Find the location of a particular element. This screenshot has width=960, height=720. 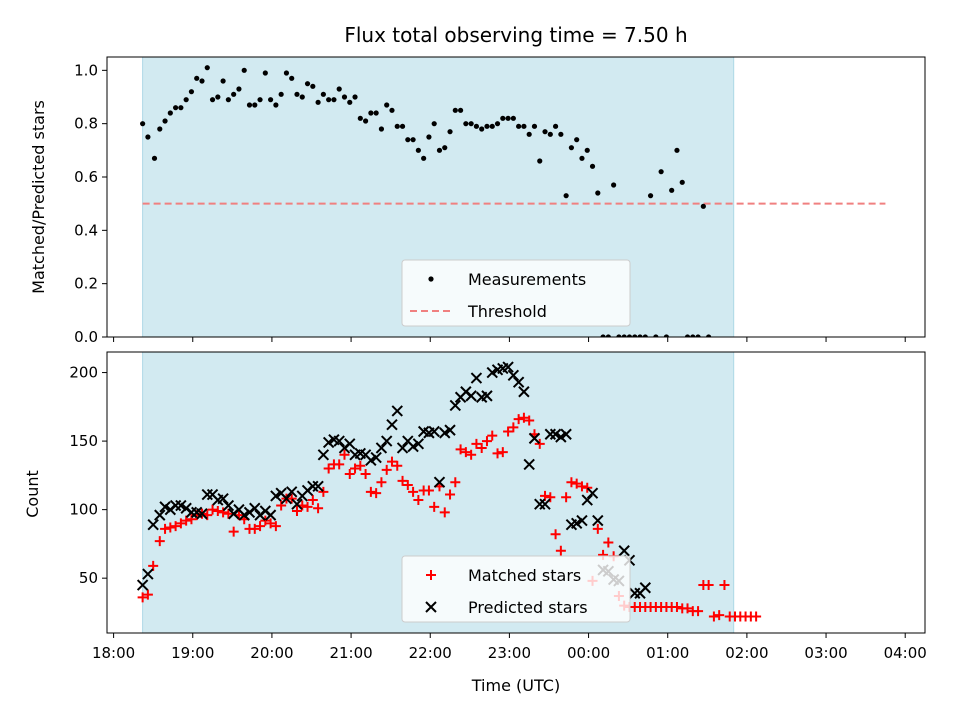

x-tick-label: 20:00 is located at coordinates (271, 653).